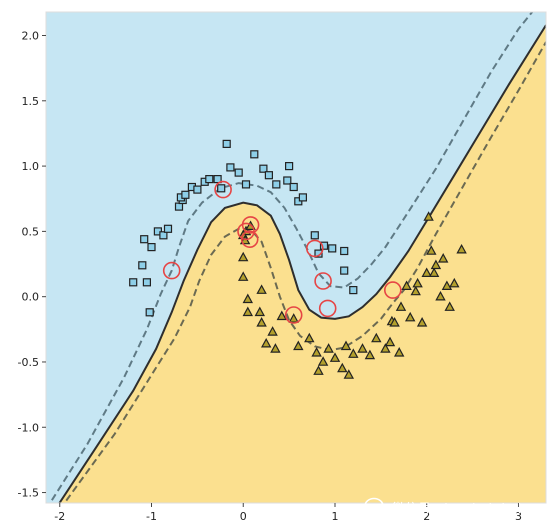  What do you see at coordinates (518, 516) in the screenshot?
I see `x-tick-label: 3` at bounding box center [518, 516].